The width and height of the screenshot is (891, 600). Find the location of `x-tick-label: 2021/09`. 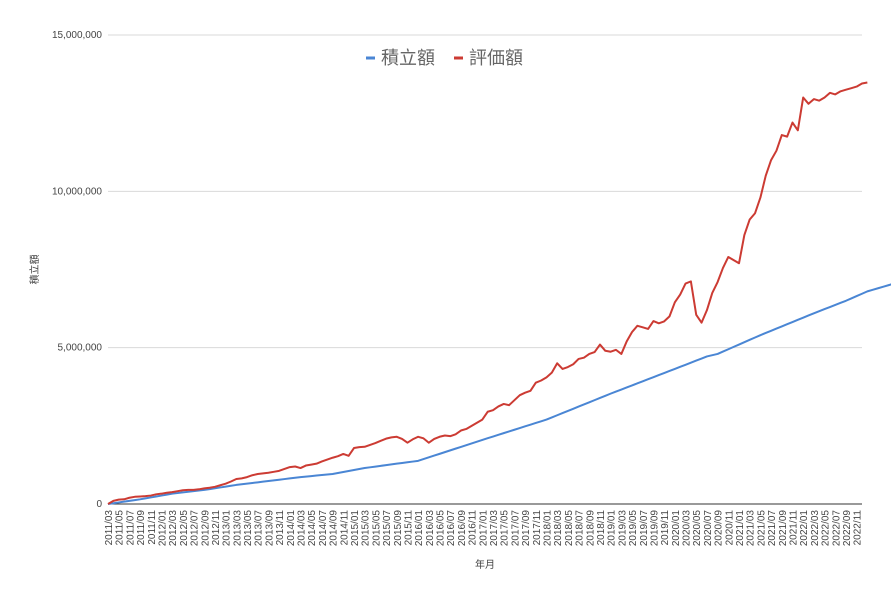

x-tick-label: 2021/09 is located at coordinates (783, 528).